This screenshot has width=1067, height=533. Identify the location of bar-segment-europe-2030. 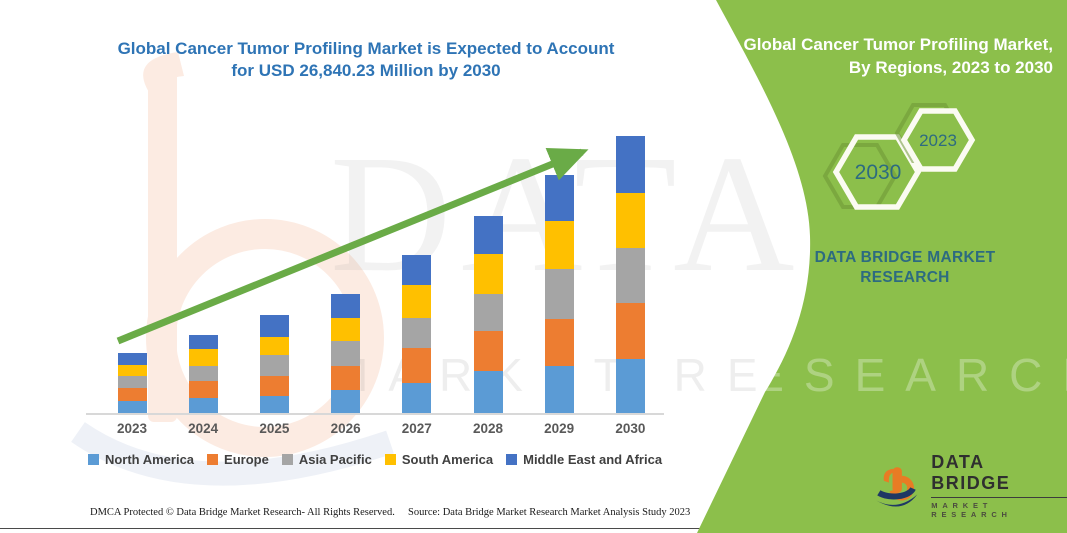
(630, 331).